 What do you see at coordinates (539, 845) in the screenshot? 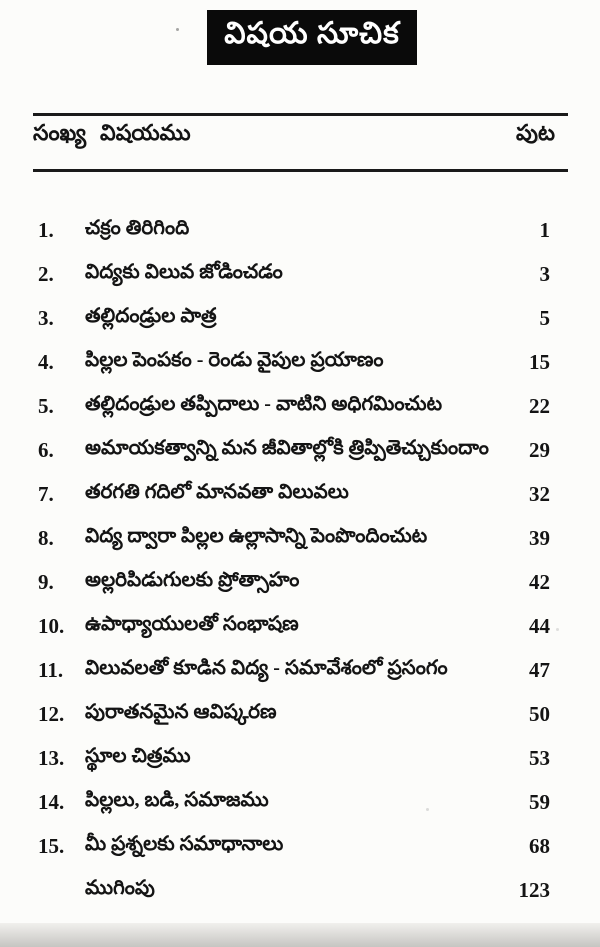
I see `entry-page: 68` at bounding box center [539, 845].